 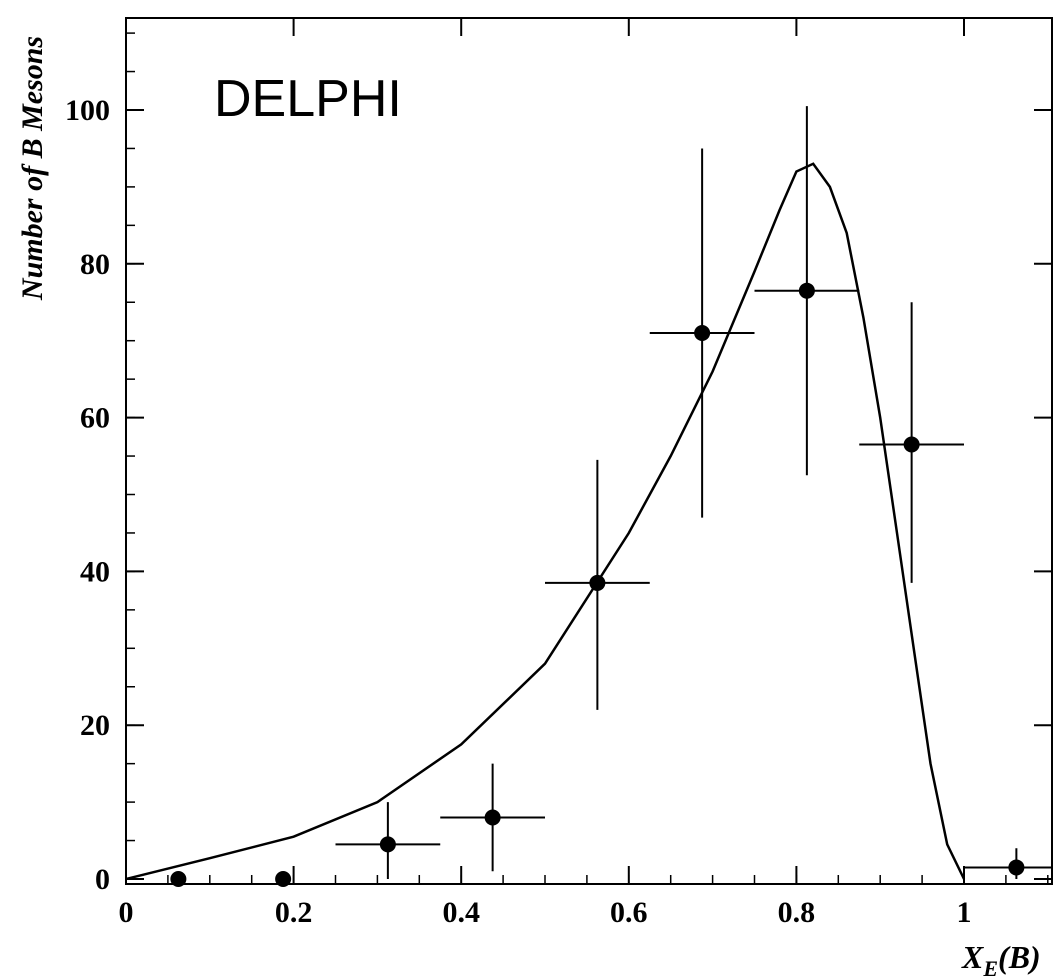 I want to click on x-tick-label: 0.6, so click(x=629, y=912).